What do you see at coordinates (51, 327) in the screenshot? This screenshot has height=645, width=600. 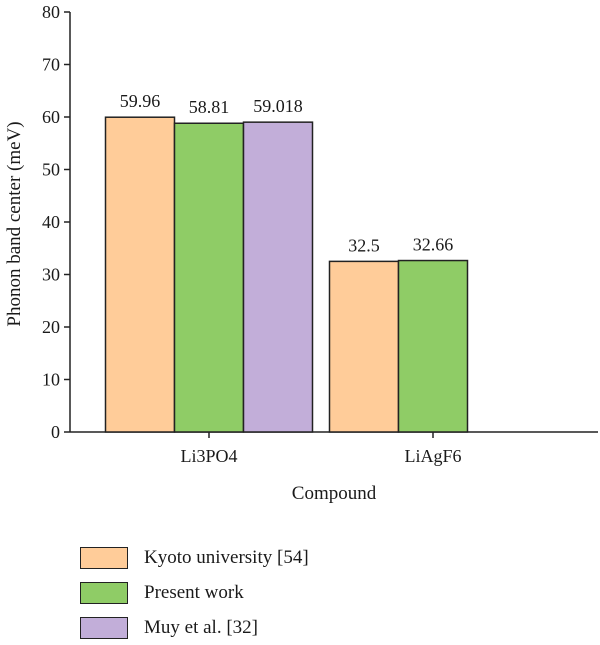 I see `y-tick-label: 20` at bounding box center [51, 327].